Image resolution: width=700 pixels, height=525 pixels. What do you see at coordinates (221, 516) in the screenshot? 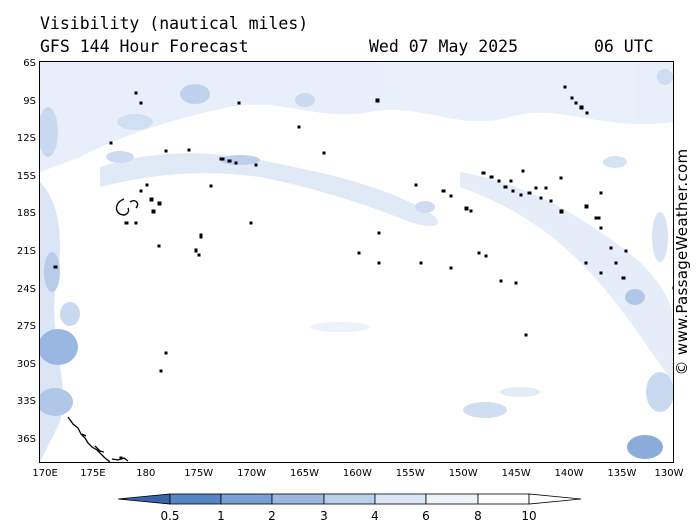
I see `legend-level-label: 1` at bounding box center [221, 516].